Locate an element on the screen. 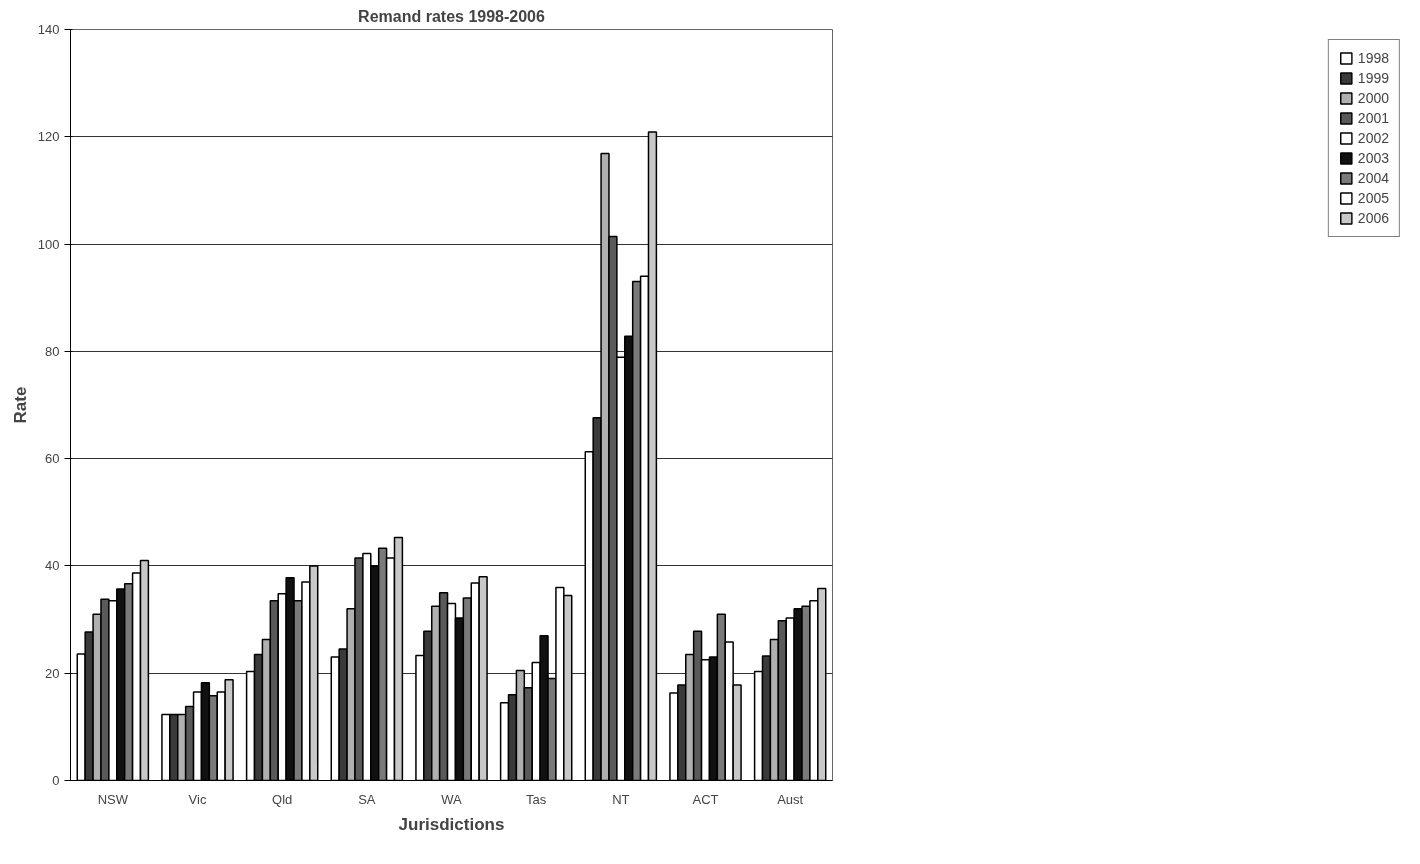 This screenshot has width=1420, height=864. y-tick-label: 60 is located at coordinates (52, 459).